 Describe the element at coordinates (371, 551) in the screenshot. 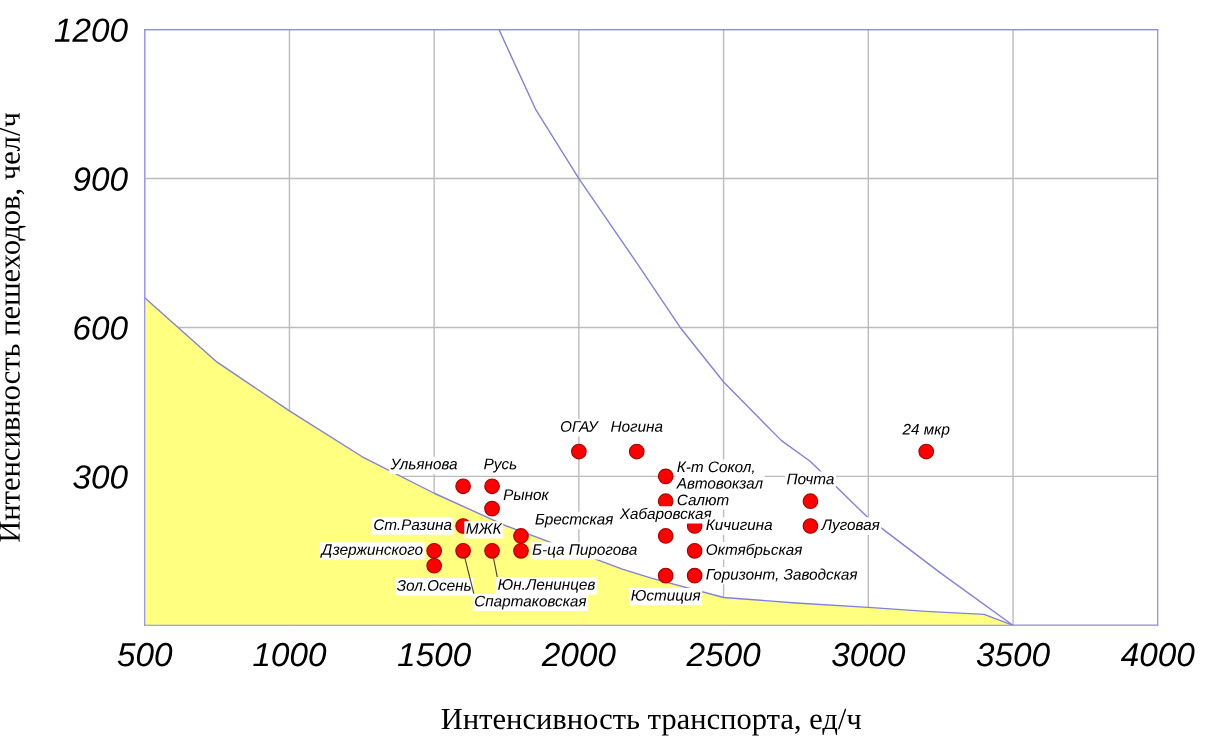

I see `annotation: Дзержинского` at that location.